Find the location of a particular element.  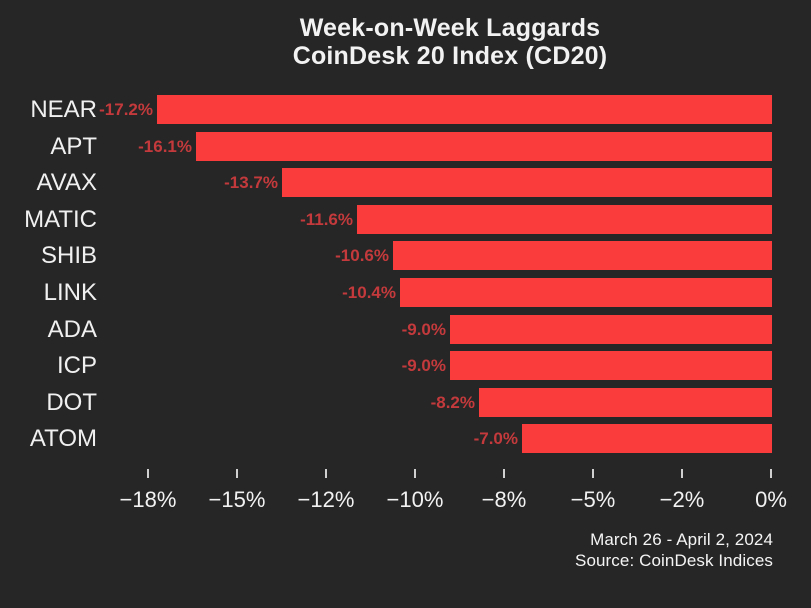

x-tick-label: −10% is located at coordinates (415, 499).